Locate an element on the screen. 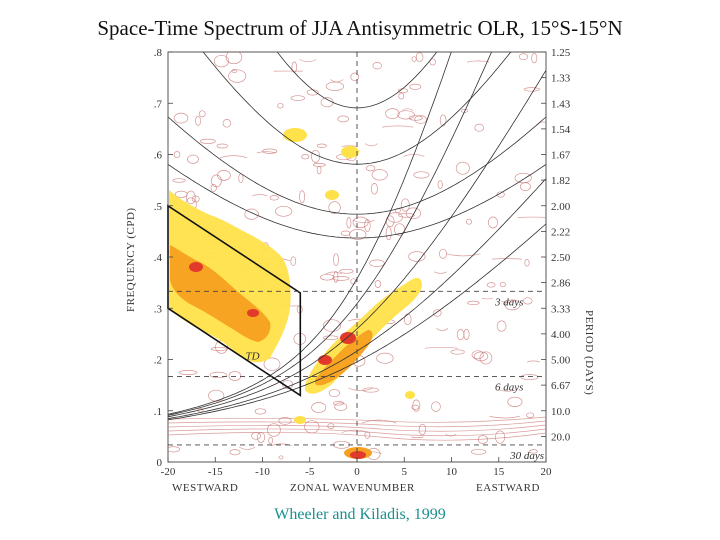 The height and width of the screenshot is (540, 720). x-tick-label: 20 is located at coordinates (547, 472).